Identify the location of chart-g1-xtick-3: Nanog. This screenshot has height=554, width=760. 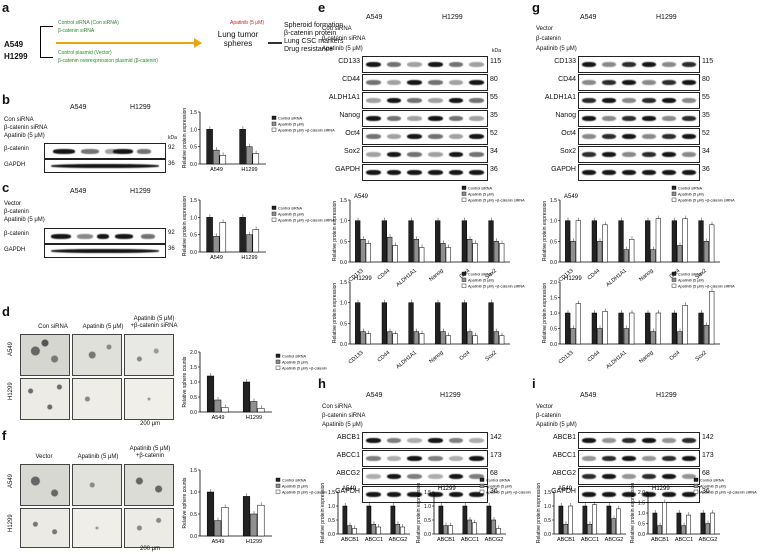
(646, 275).